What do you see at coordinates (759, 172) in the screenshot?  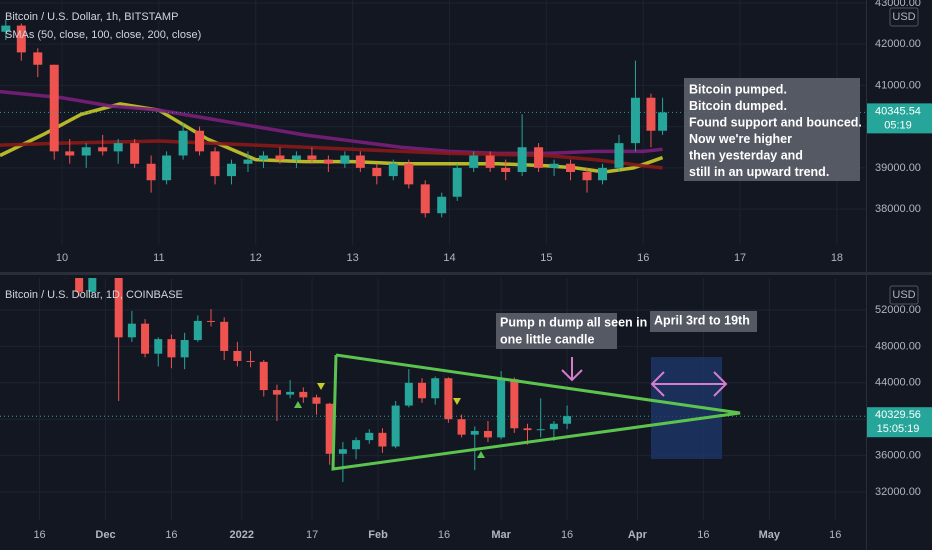 I see `annotation-text: still in an upward trend.` at bounding box center [759, 172].